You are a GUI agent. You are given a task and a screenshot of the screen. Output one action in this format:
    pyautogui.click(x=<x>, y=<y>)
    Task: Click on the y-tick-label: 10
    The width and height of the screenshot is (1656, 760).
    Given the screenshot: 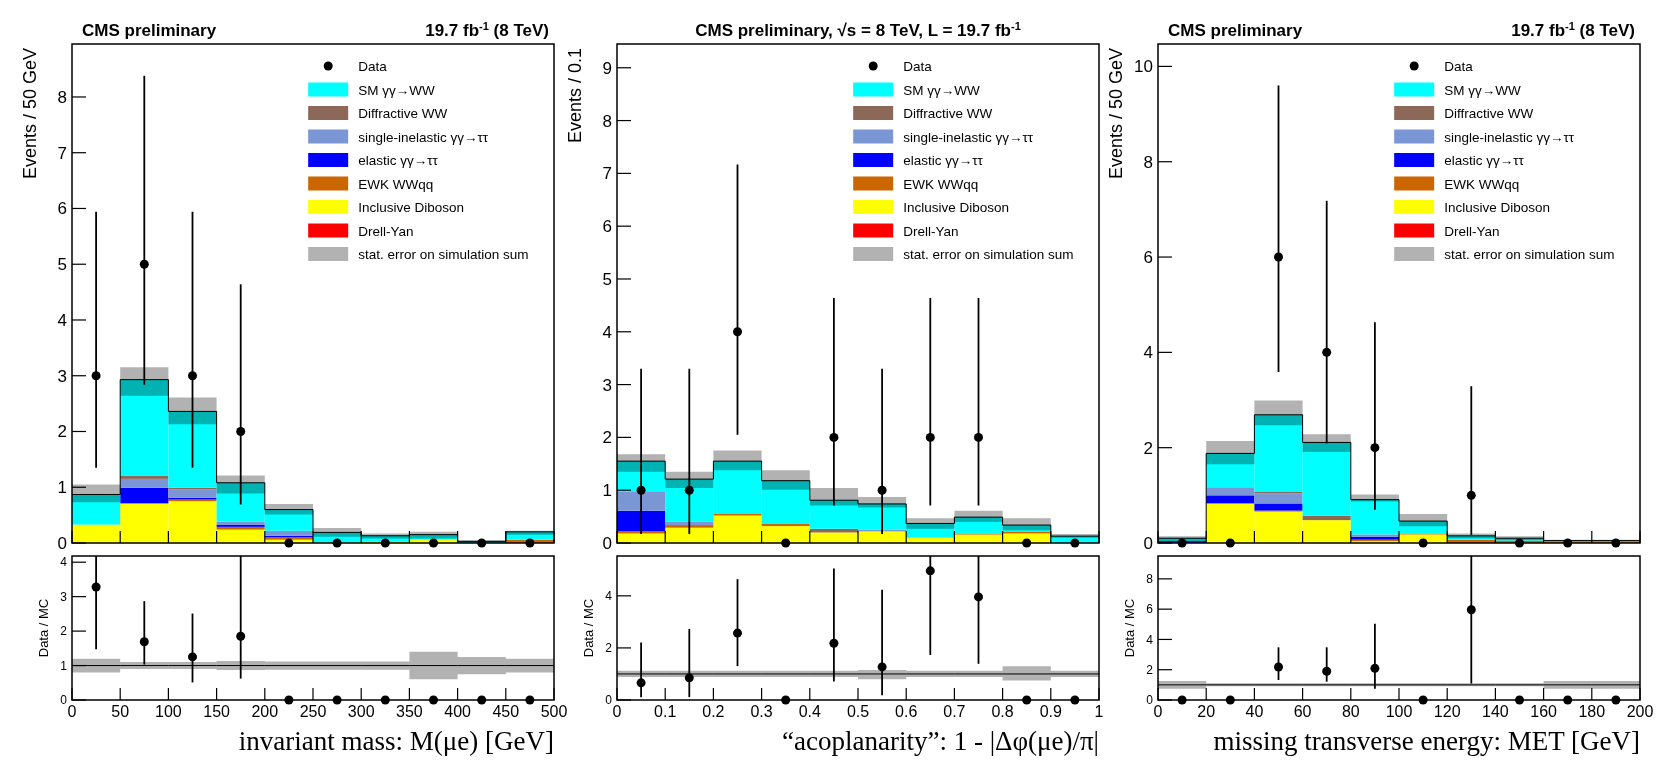 What is the action you would take?
    pyautogui.click(x=1143, y=67)
    